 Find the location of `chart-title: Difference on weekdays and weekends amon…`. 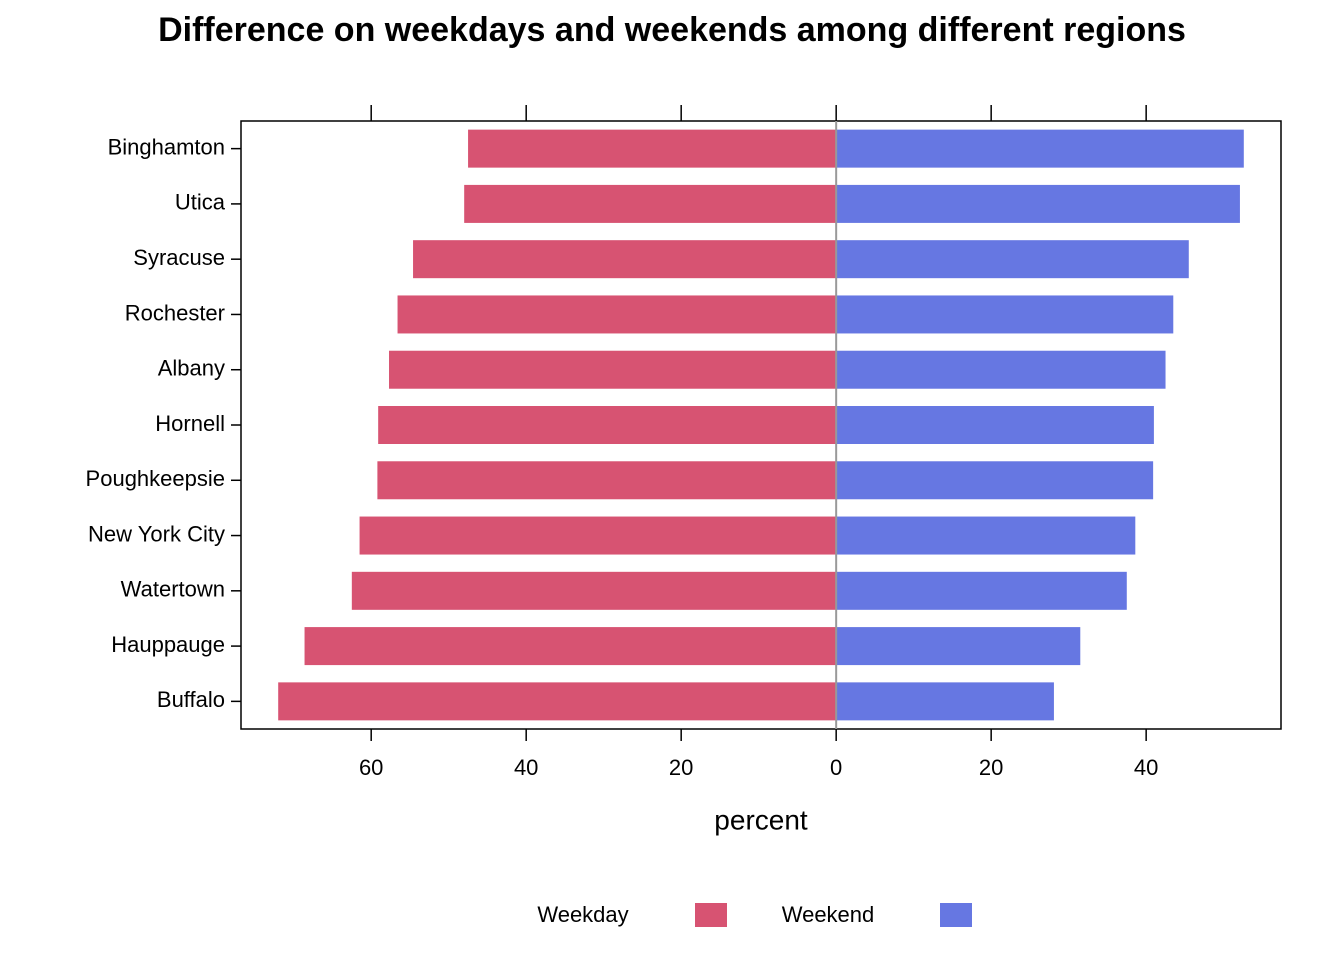

chart-title: Difference on weekdays and weekends amon… is located at coordinates (672, 30).